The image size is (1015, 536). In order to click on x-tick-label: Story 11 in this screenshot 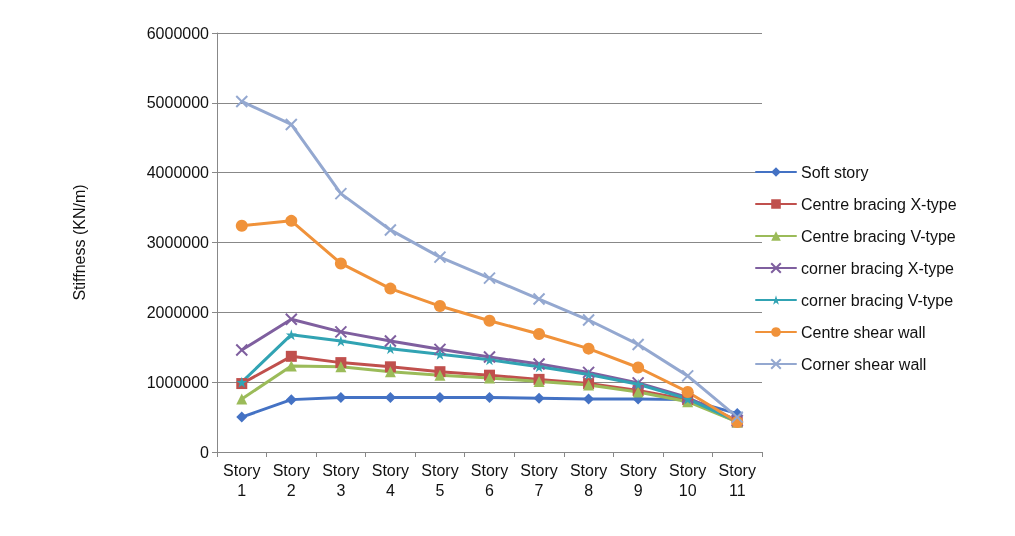, I will do `click(737, 480)`.